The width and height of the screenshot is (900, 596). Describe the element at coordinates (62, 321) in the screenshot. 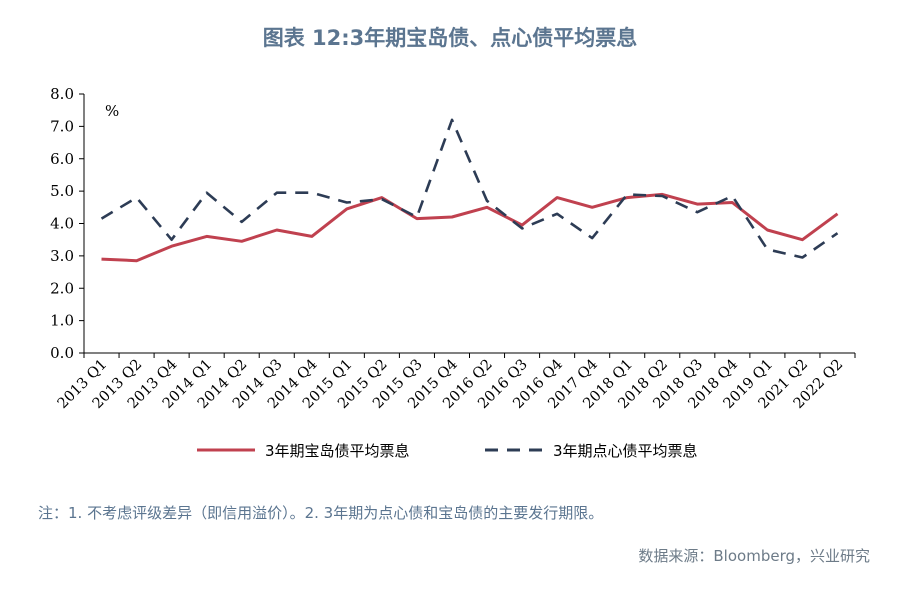

I see `y-tick-label: 1.0` at that location.